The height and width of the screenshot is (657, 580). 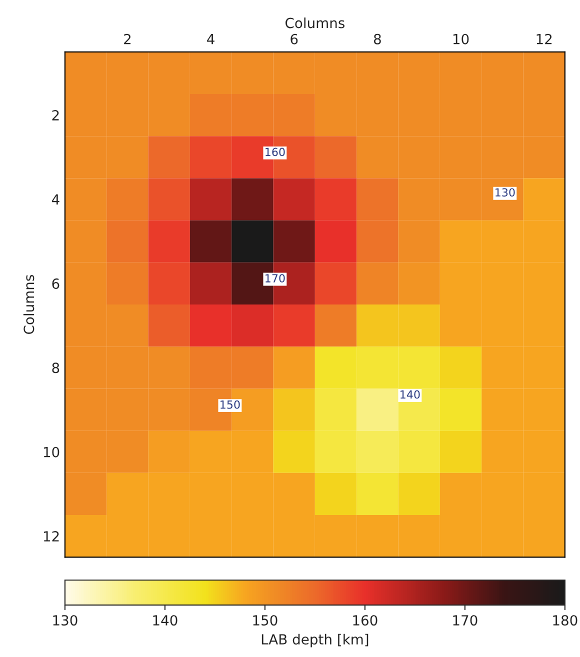 I want to click on x-tick-label: 4, so click(x=210, y=39).